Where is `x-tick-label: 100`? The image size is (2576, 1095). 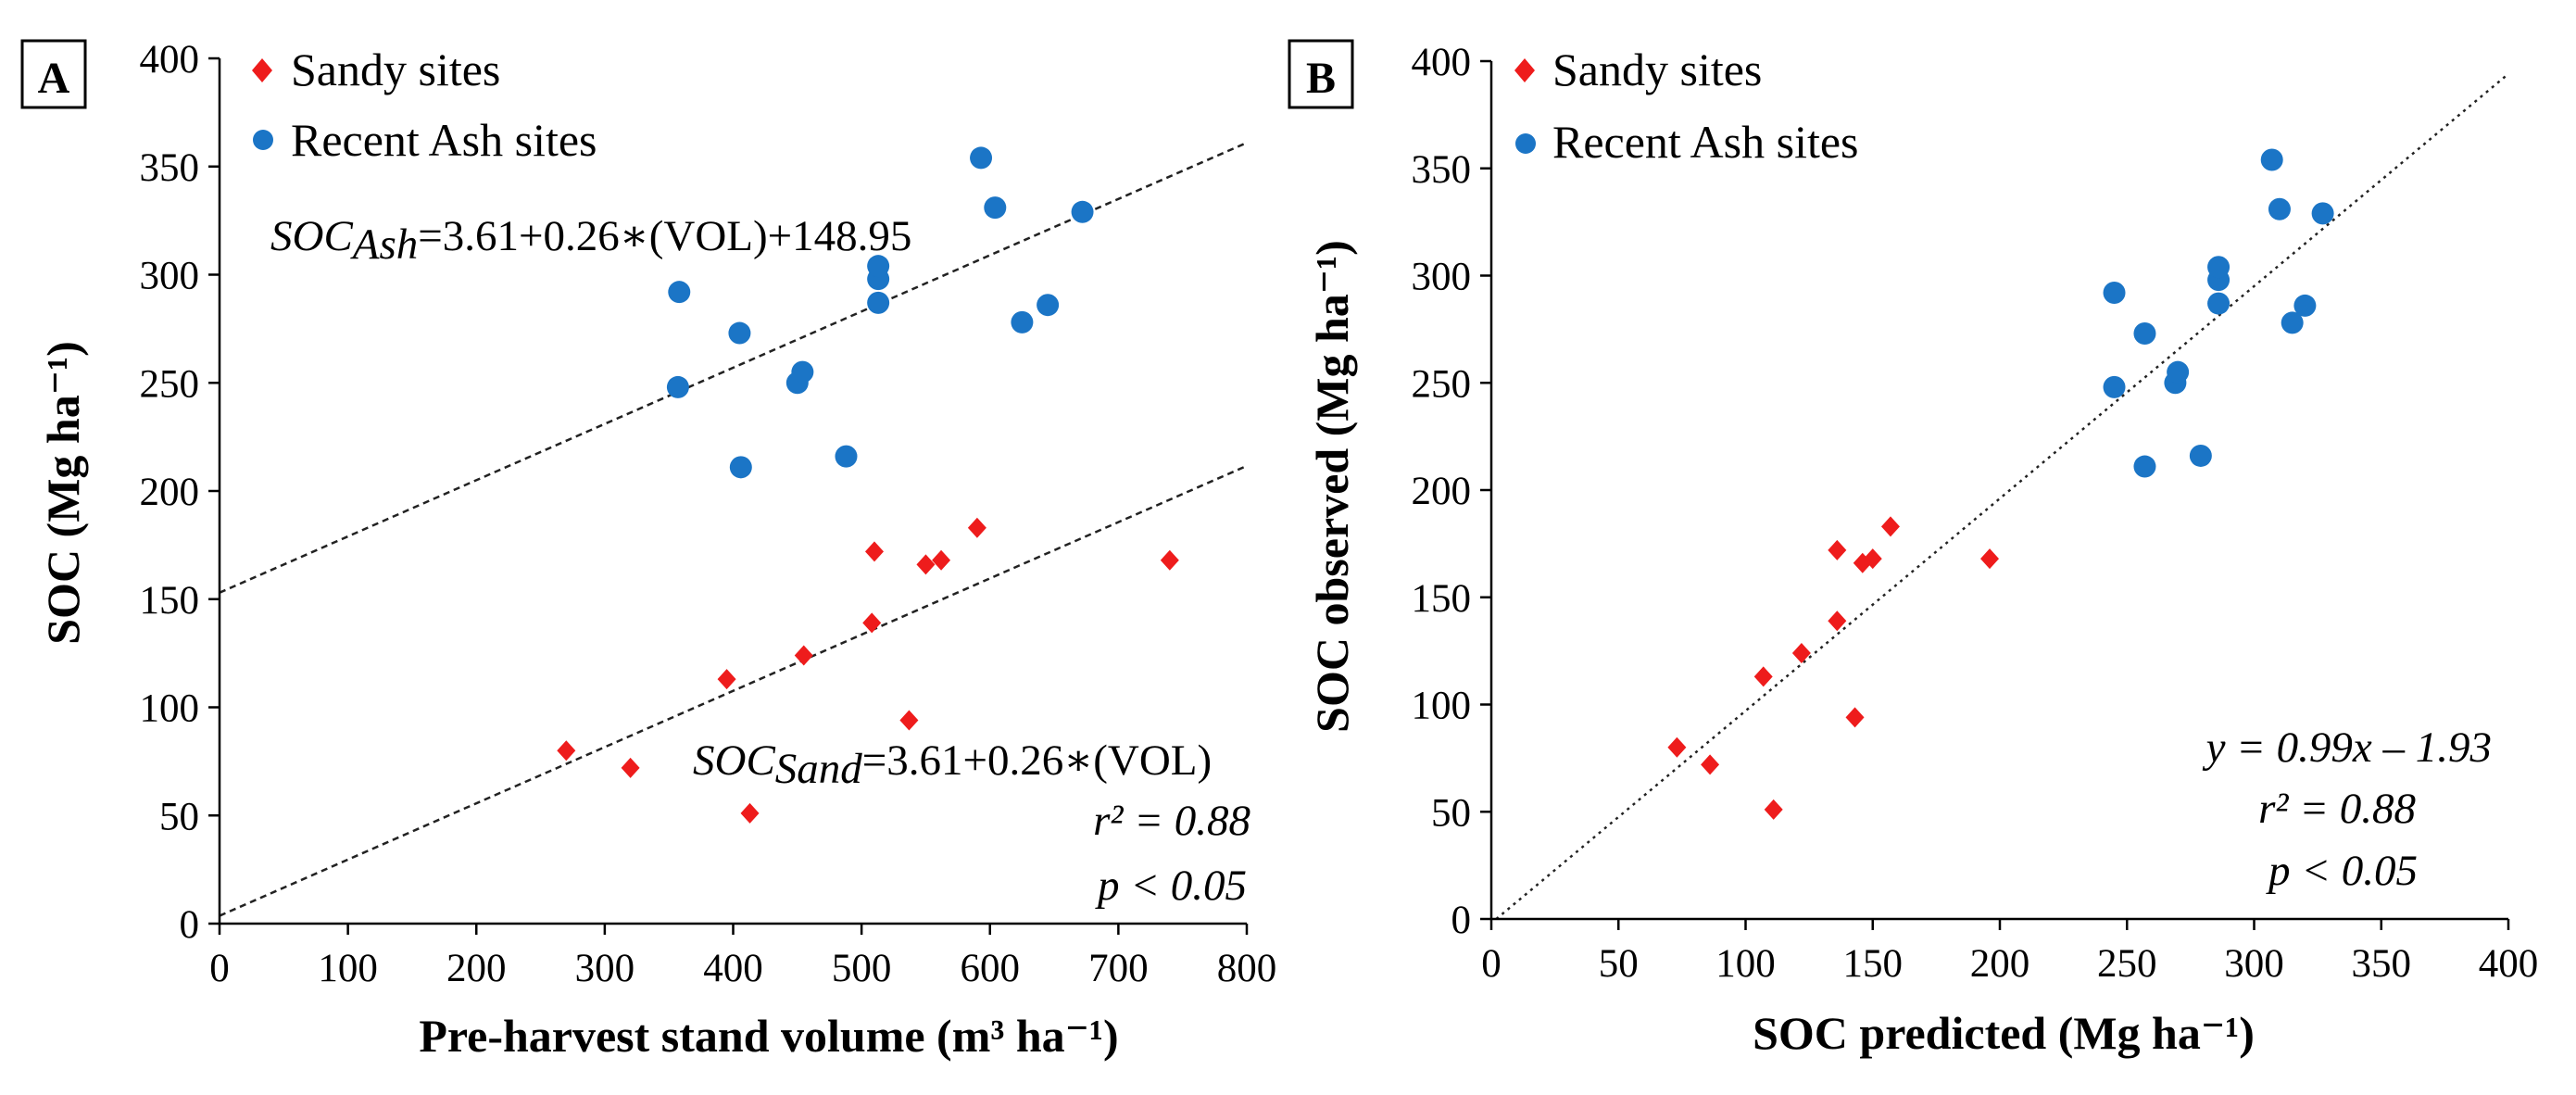 x-tick-label: 100 is located at coordinates (348, 968).